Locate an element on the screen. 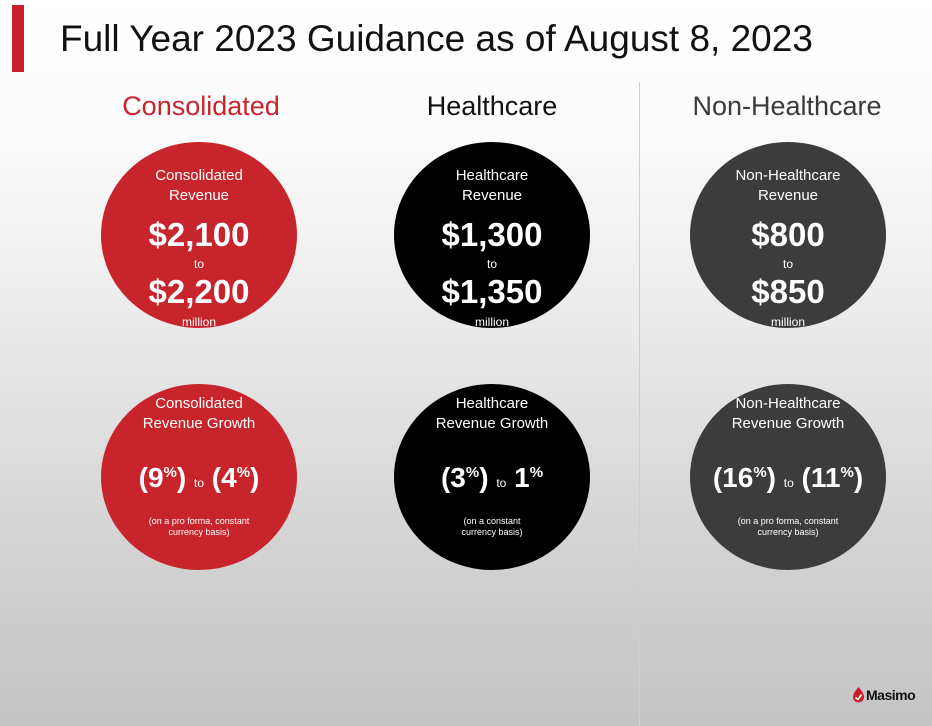 The image size is (932, 726). heading-non-healthcare: Non-Healthcare is located at coordinates (787, 106).